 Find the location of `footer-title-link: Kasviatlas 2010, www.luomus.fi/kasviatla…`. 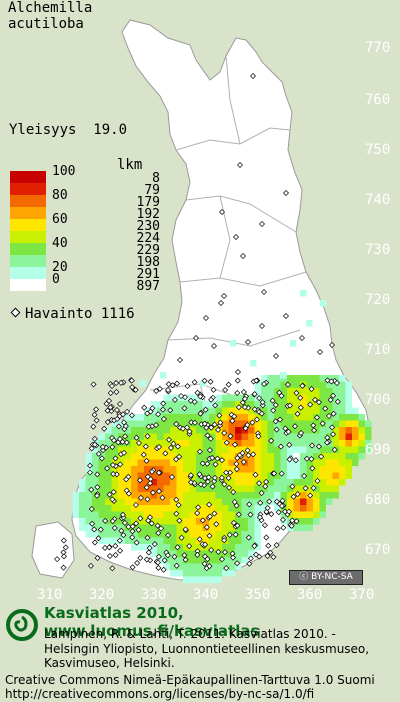

footer-title-link: Kasviatlas 2010, www.luomus.fi/kasviatla… is located at coordinates (152, 622).